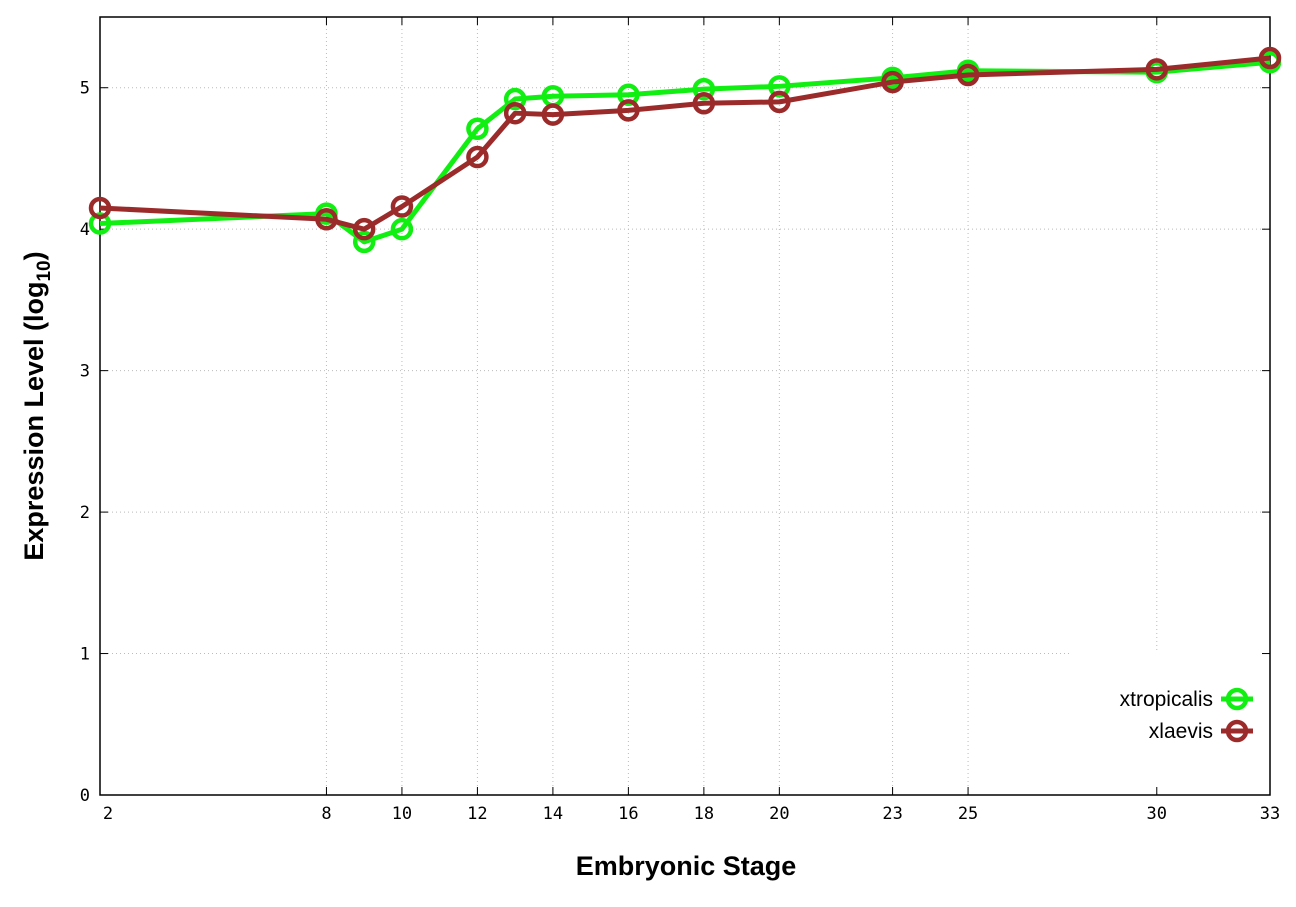 The width and height of the screenshot is (1296, 907). I want to click on x-tick-label: 12, so click(477, 814).